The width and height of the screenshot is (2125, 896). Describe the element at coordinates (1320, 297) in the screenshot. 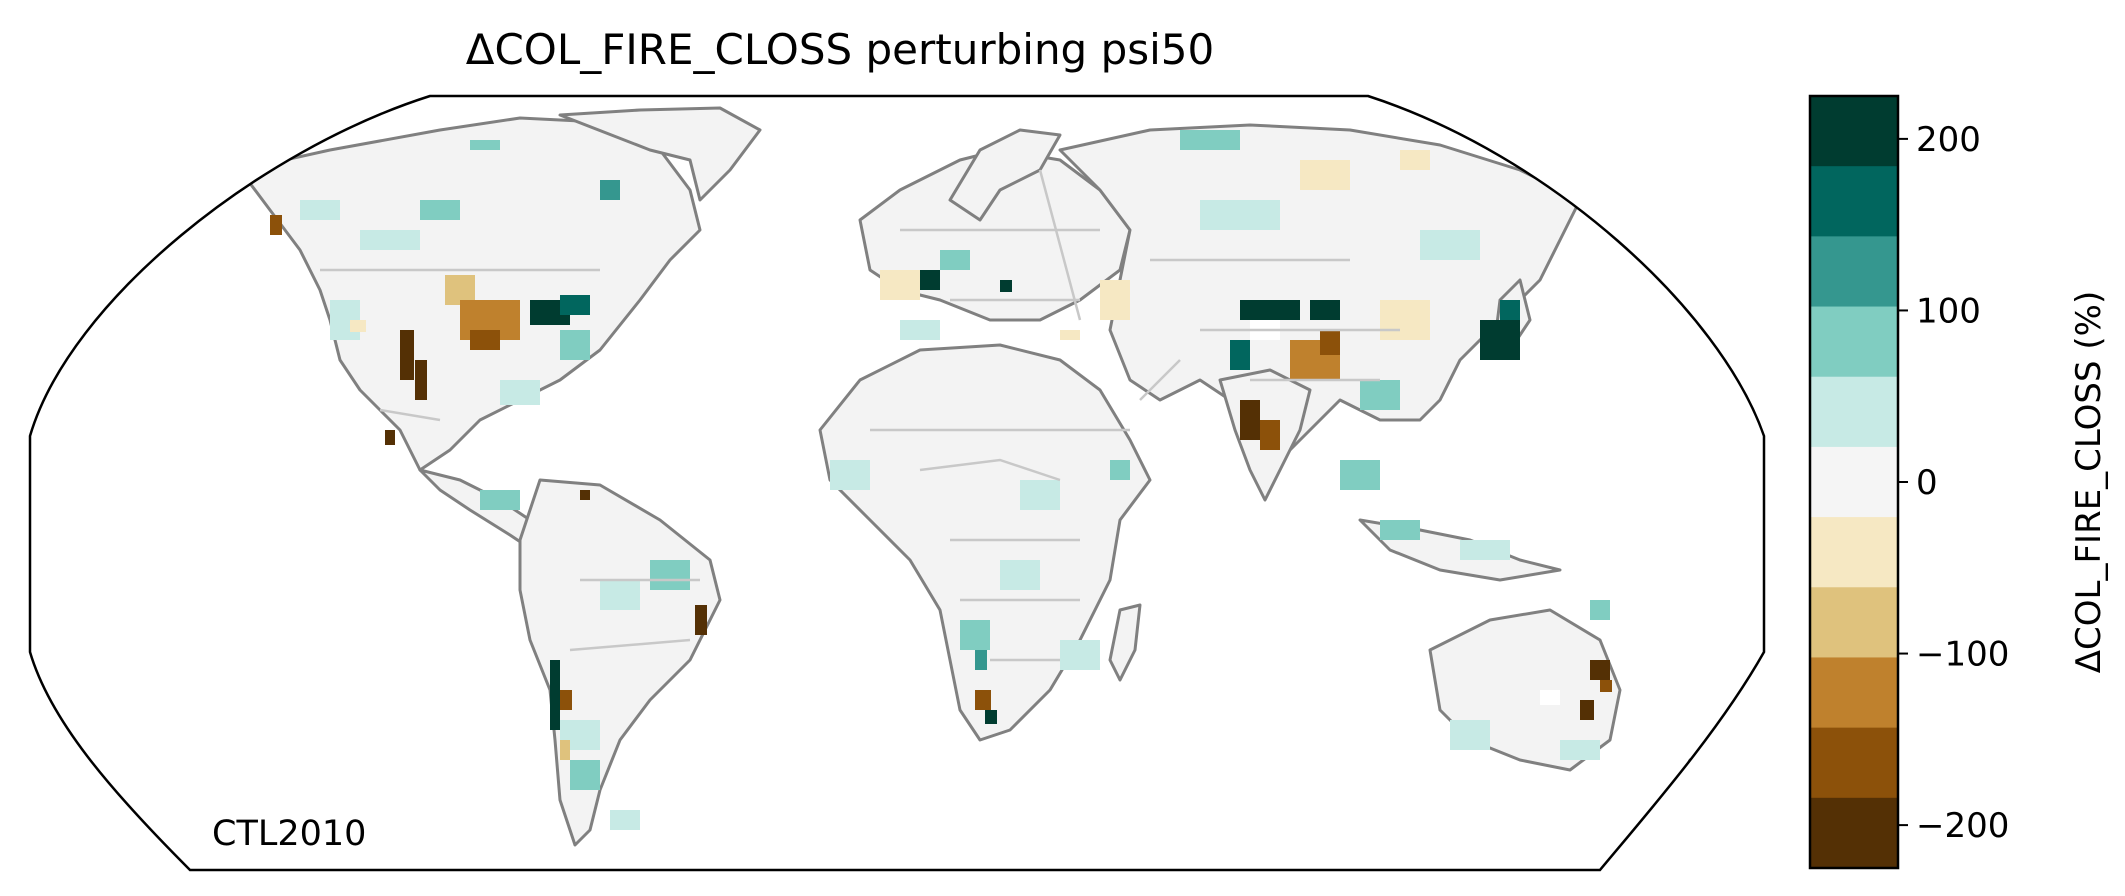

I see `land-asia` at that location.